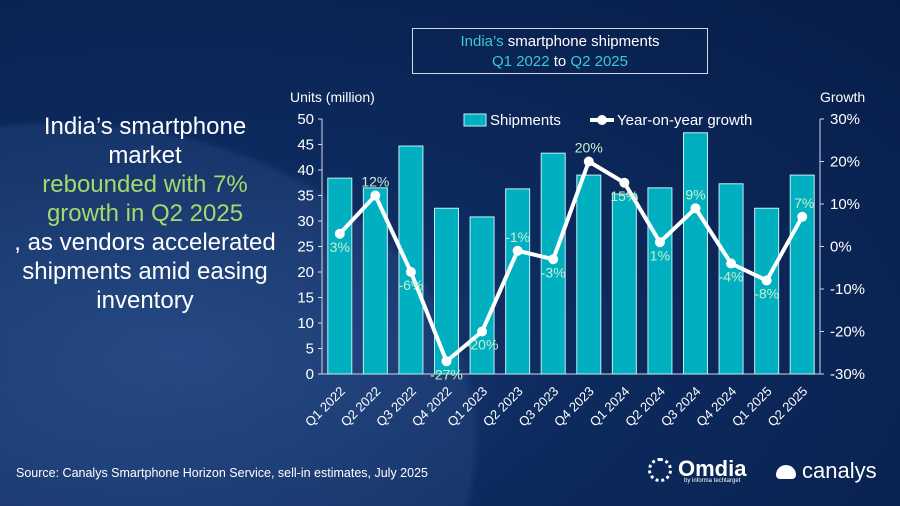 The height and width of the screenshot is (506, 900). Describe the element at coordinates (787, 407) in the screenshot. I see `x-tick-label: Q2 2025` at that location.